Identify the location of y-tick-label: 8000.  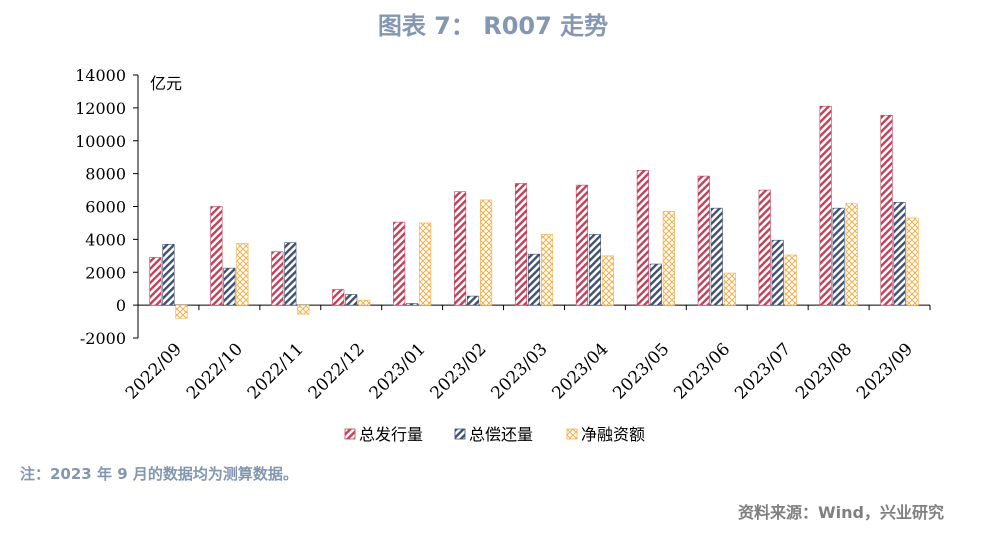
(105, 174).